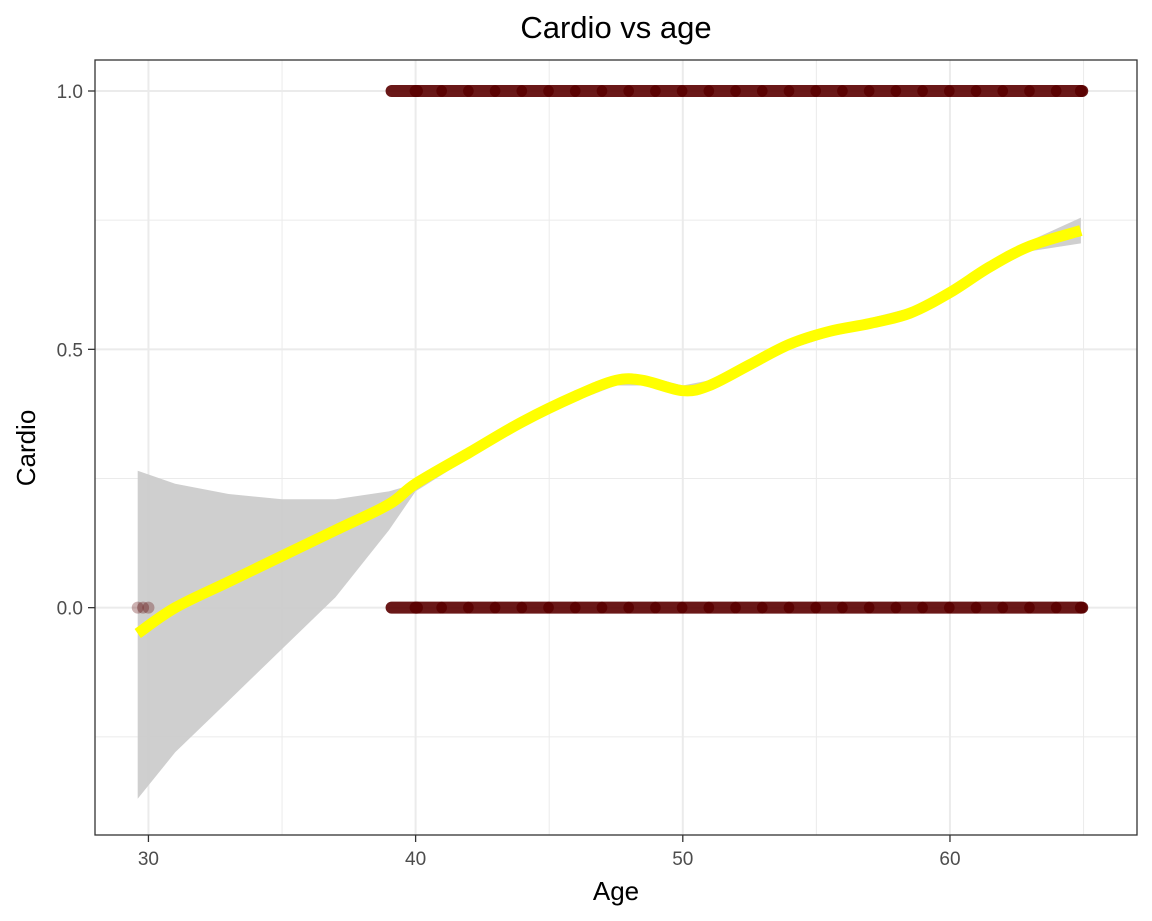 The height and width of the screenshot is (921, 1152). I want to click on y-tick-label: 0.5, so click(70, 350).